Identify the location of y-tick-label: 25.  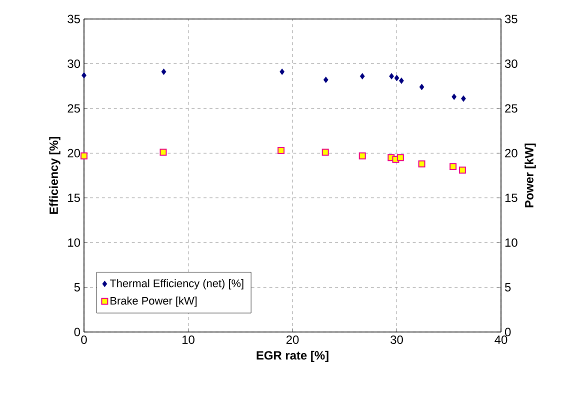
(74, 108).